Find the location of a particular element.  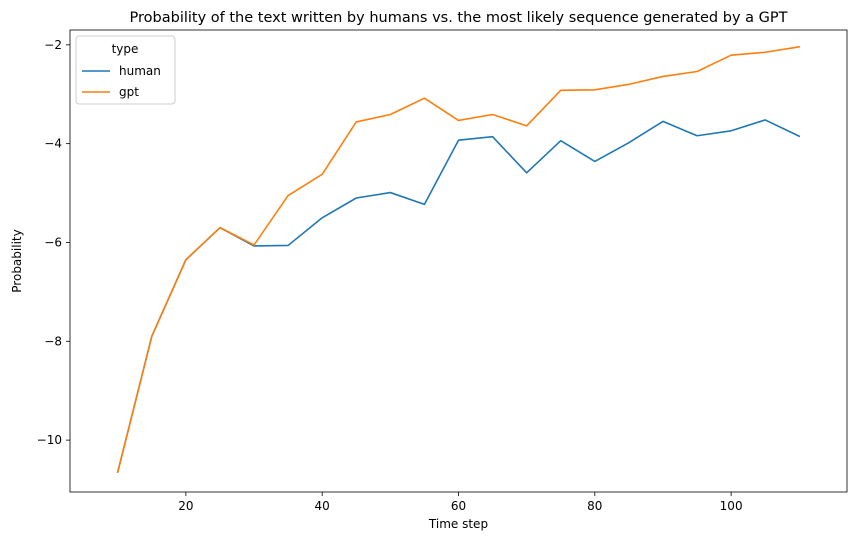

x-tick-label: 100 is located at coordinates (731, 506).